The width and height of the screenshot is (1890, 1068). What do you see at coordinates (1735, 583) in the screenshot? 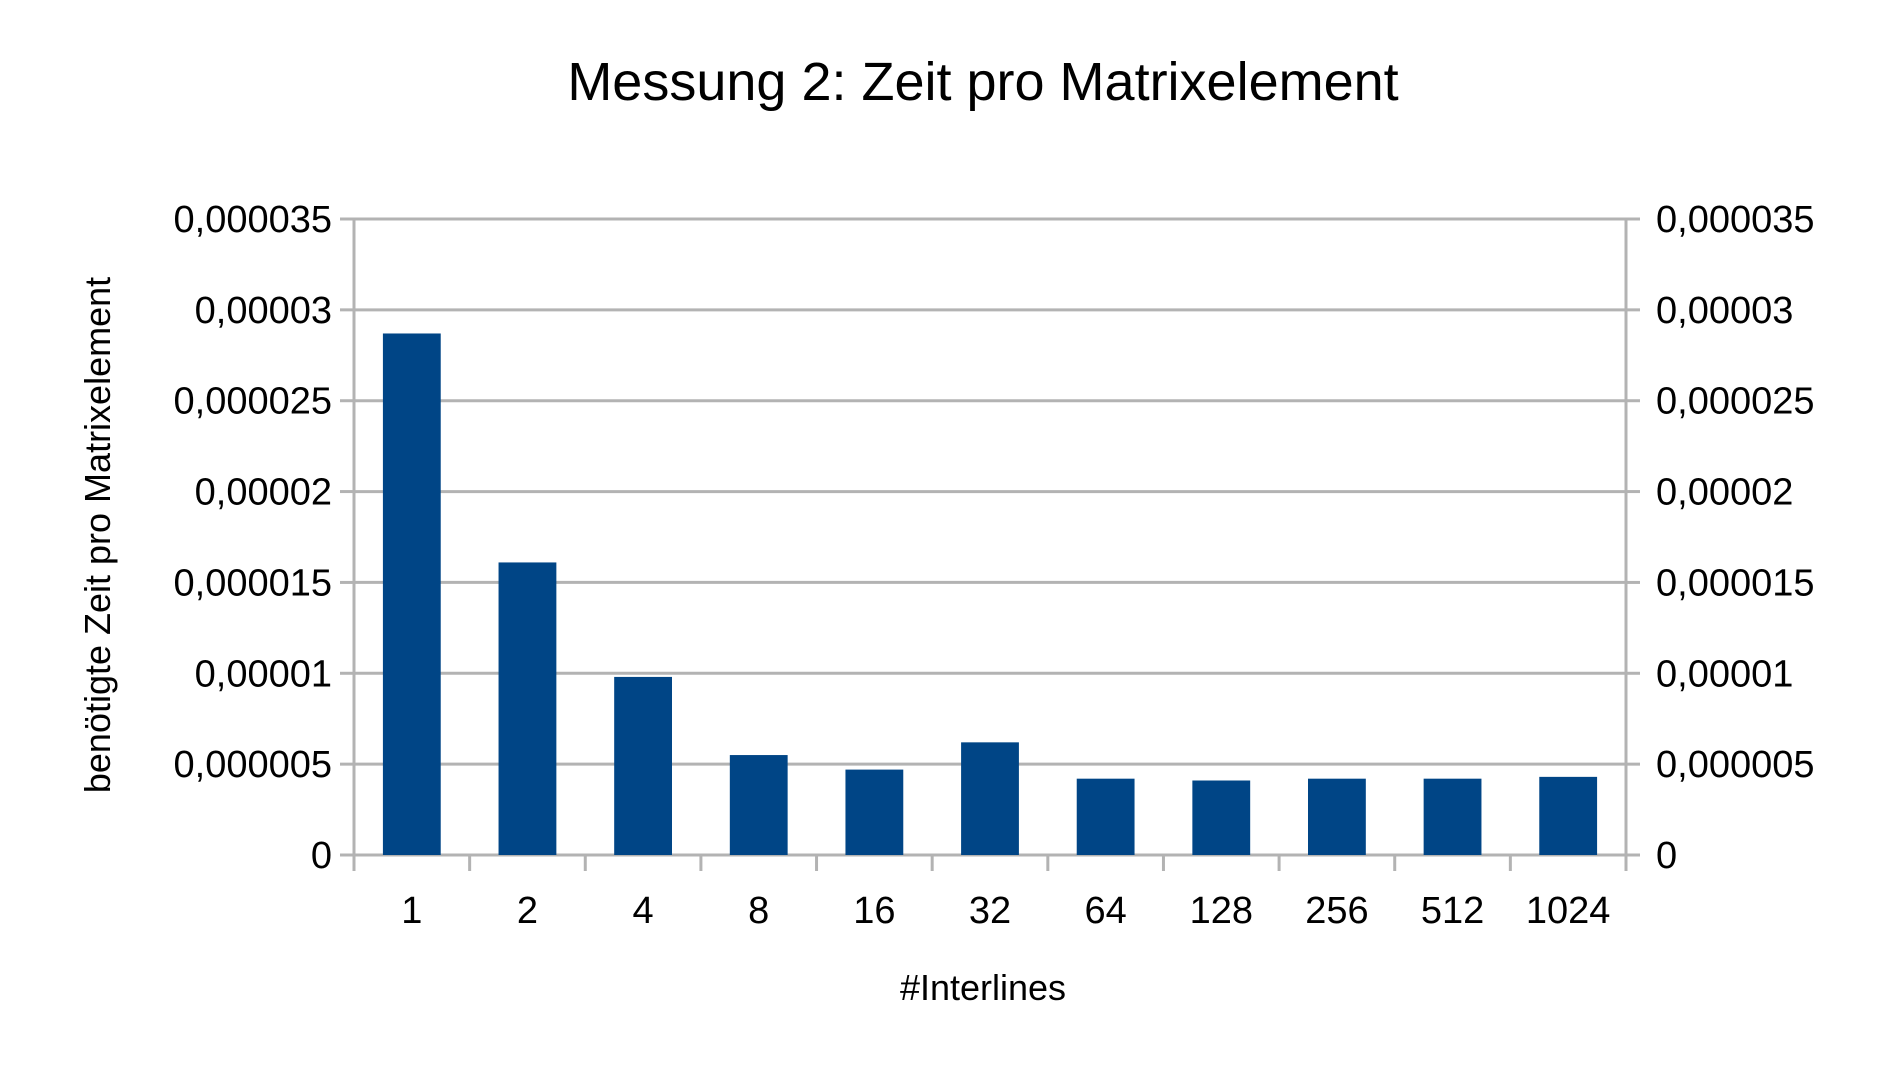
I see `y-tick-label-right: 0,000015` at bounding box center [1735, 583].